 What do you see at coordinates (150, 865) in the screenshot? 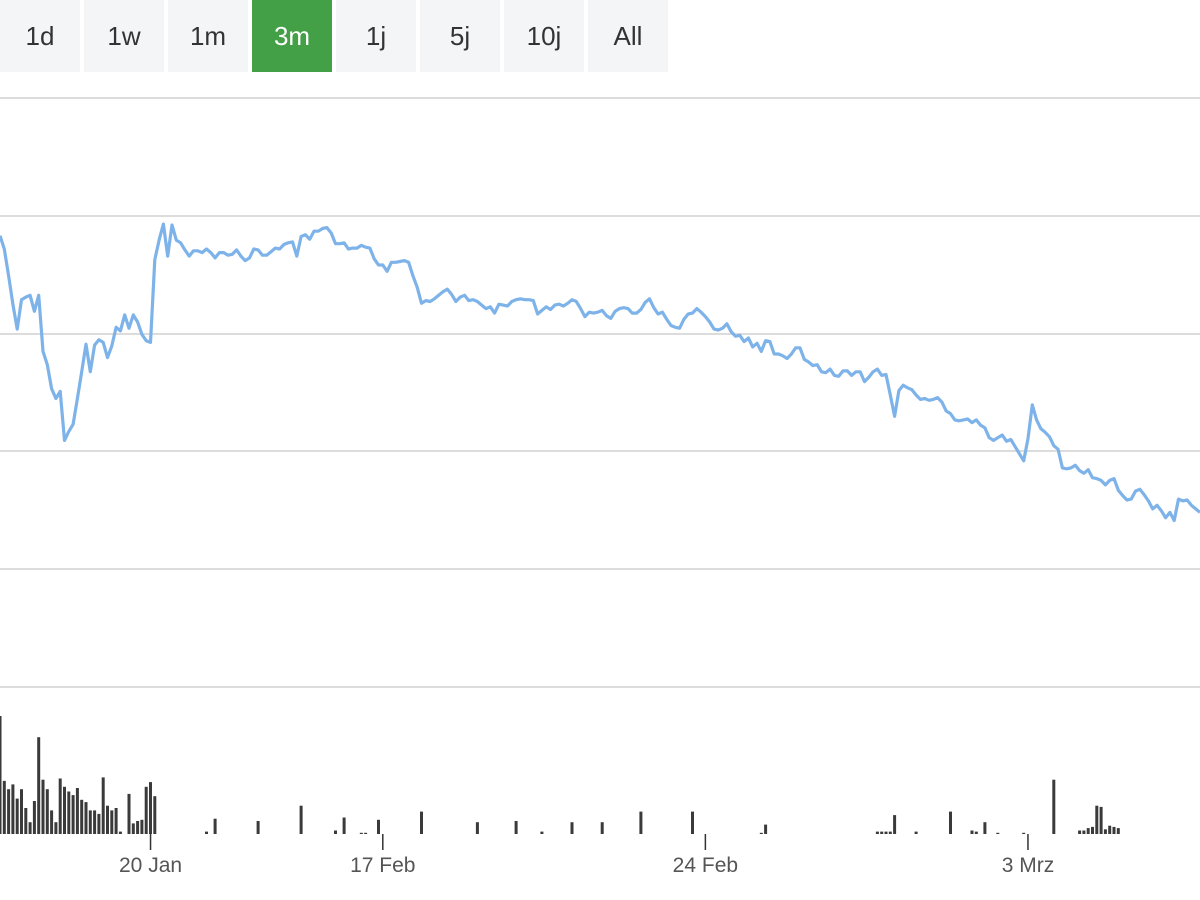
I see `x-tick-label: 20 Jan` at bounding box center [150, 865].